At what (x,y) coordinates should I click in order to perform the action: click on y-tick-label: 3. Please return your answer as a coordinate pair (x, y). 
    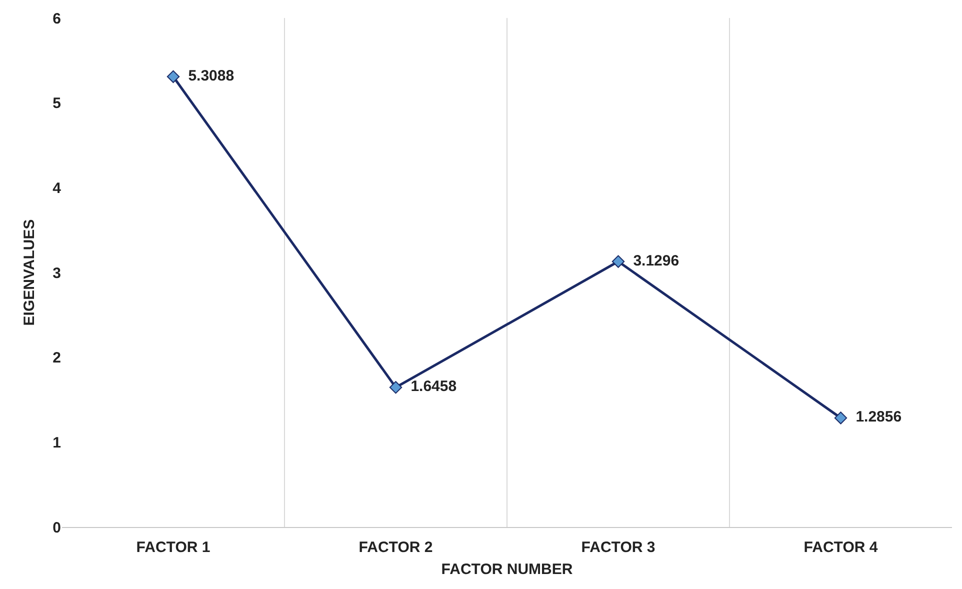
    Looking at the image, I should click on (56, 273).